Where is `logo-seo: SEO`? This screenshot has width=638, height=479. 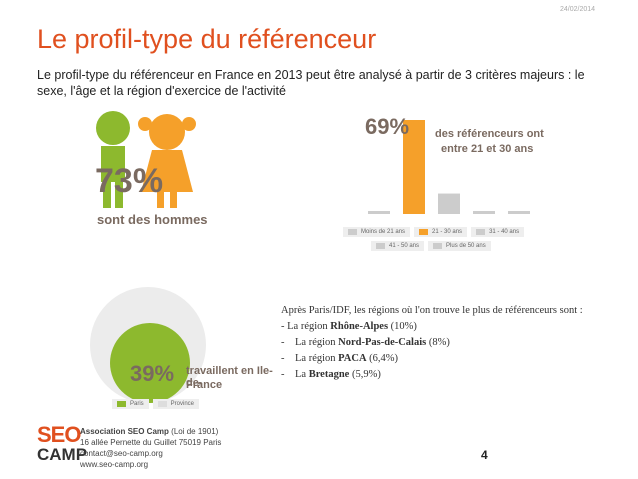 logo-seo: SEO is located at coordinates (59, 434).